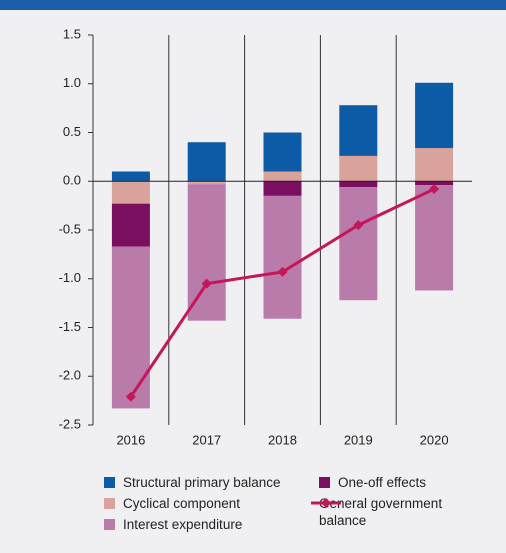 Image resolution: width=506 pixels, height=553 pixels. What do you see at coordinates (70, 326) in the screenshot?
I see `y-tick-label: -1.5` at bounding box center [70, 326].